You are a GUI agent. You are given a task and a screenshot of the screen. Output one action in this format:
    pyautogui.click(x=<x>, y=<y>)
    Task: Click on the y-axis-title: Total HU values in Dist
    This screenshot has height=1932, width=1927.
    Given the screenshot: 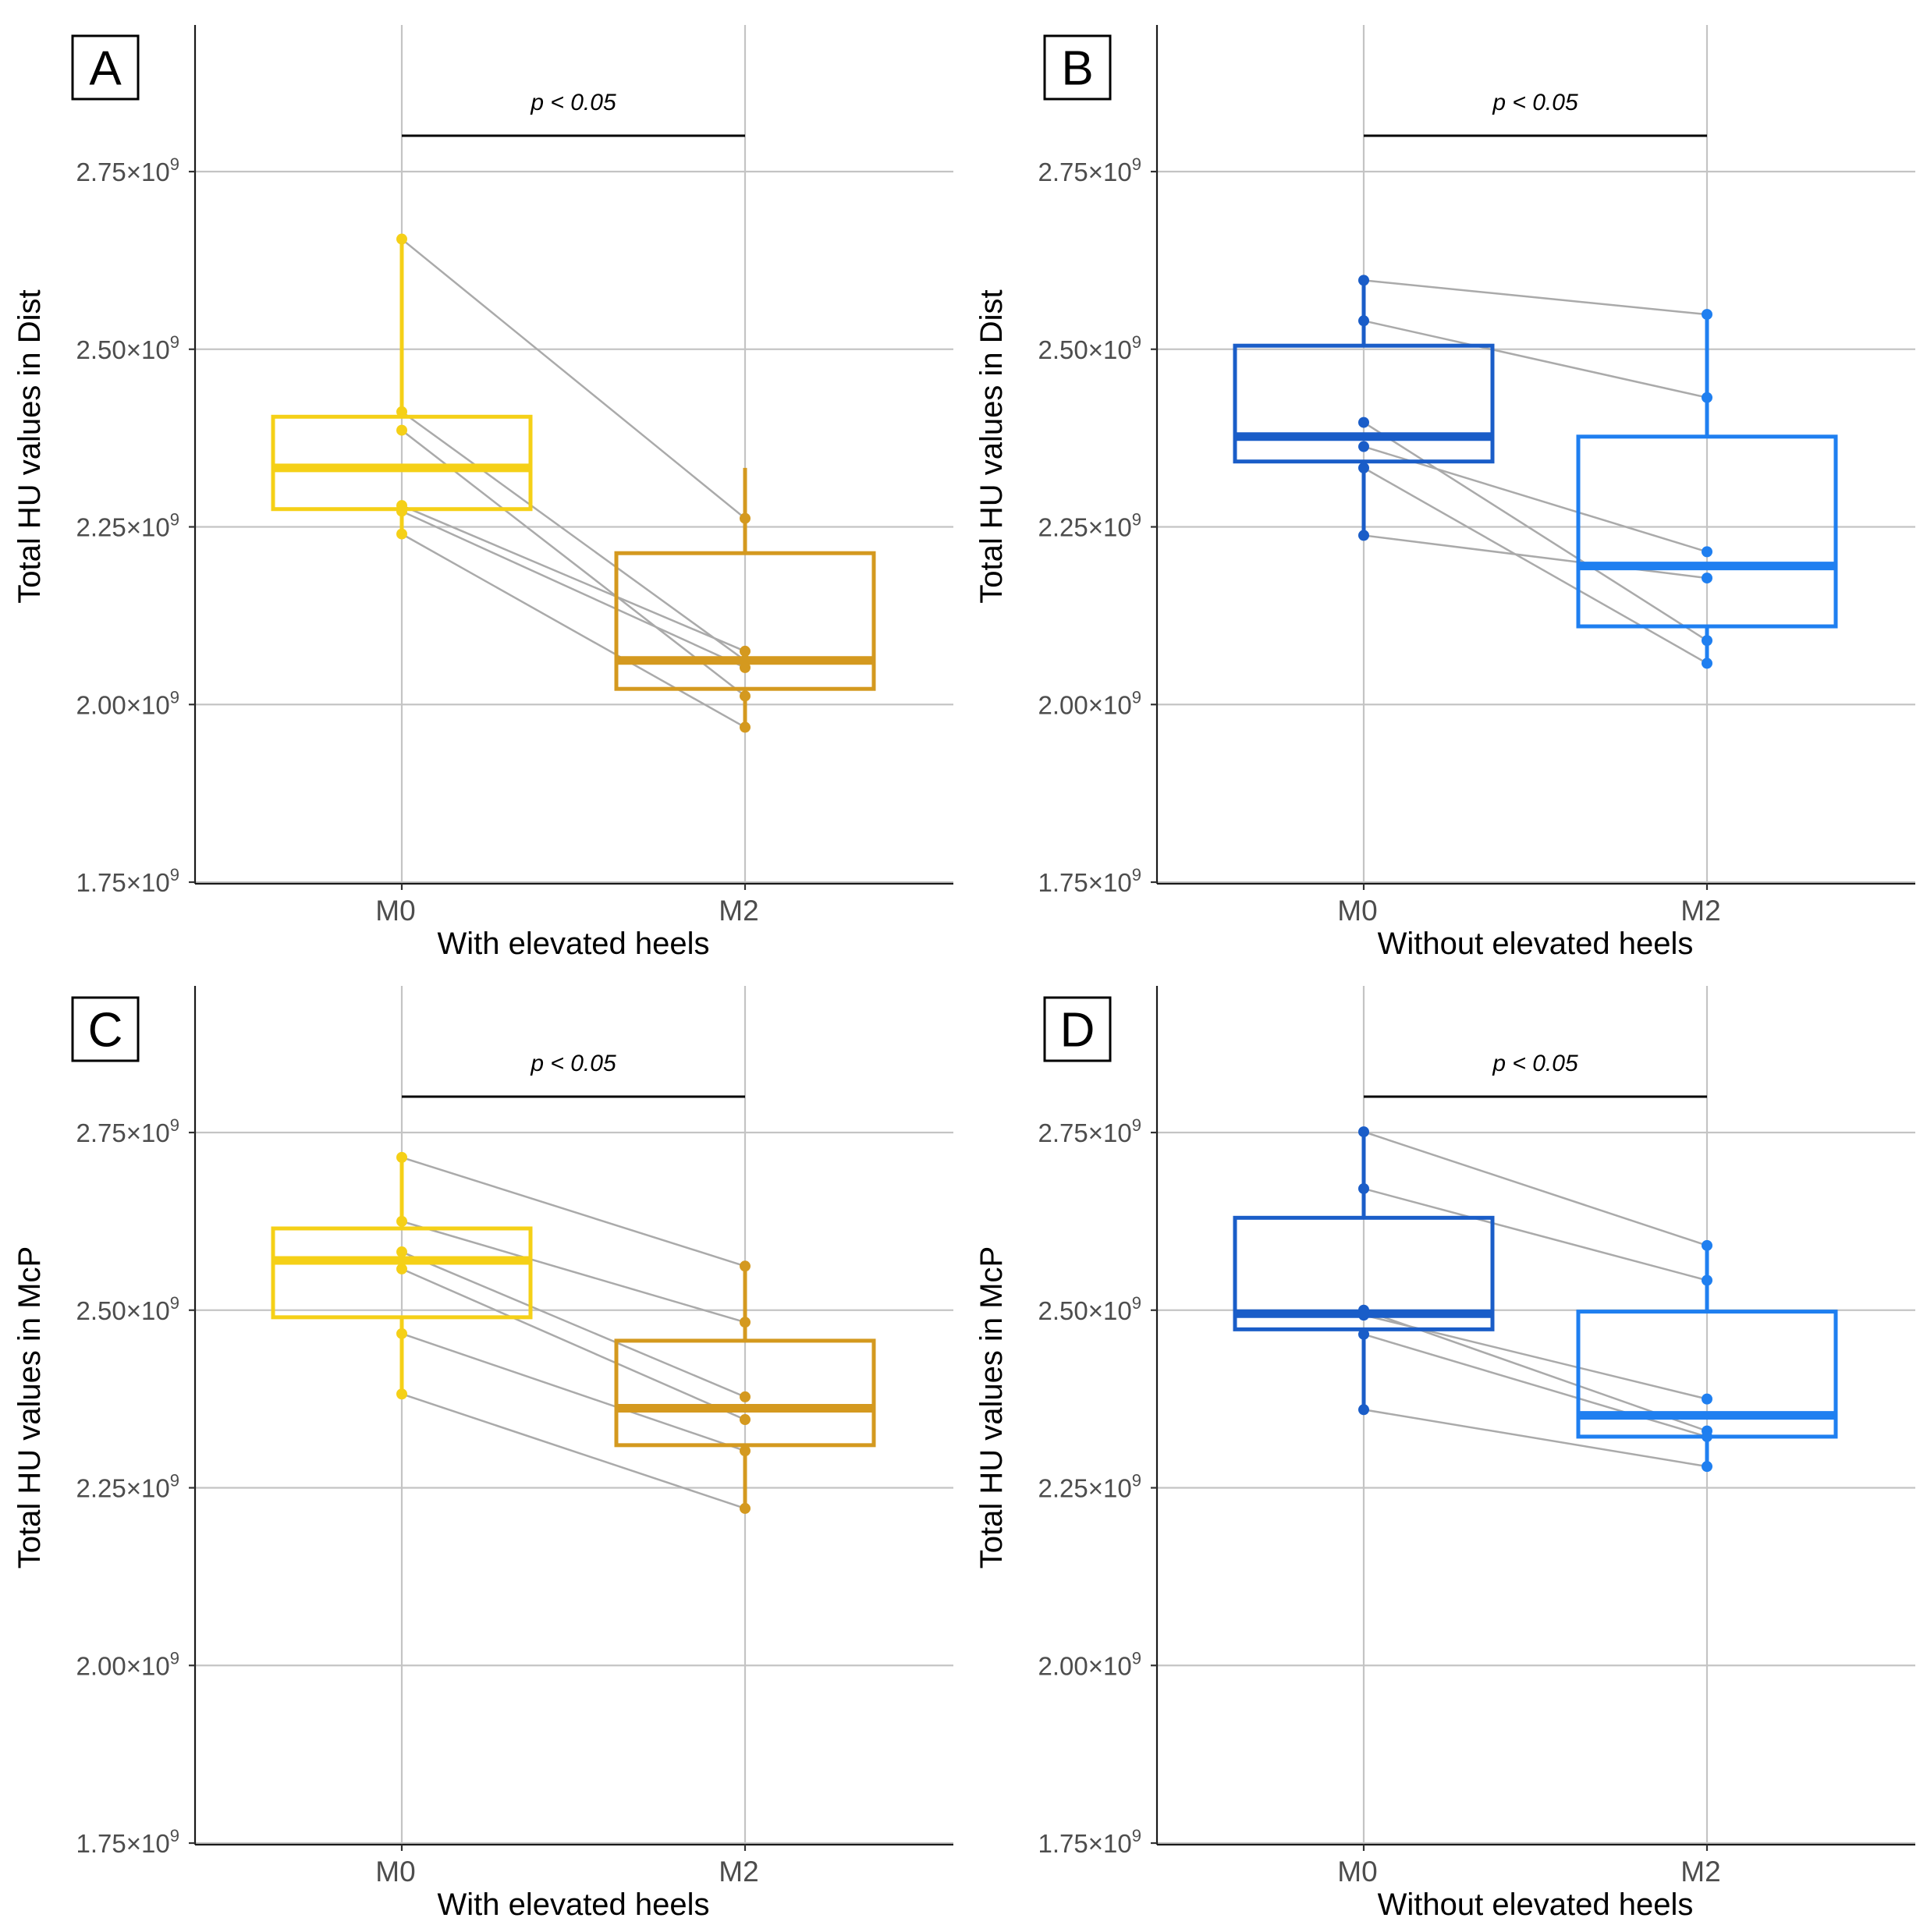 What is the action you would take?
    pyautogui.click(x=29, y=446)
    